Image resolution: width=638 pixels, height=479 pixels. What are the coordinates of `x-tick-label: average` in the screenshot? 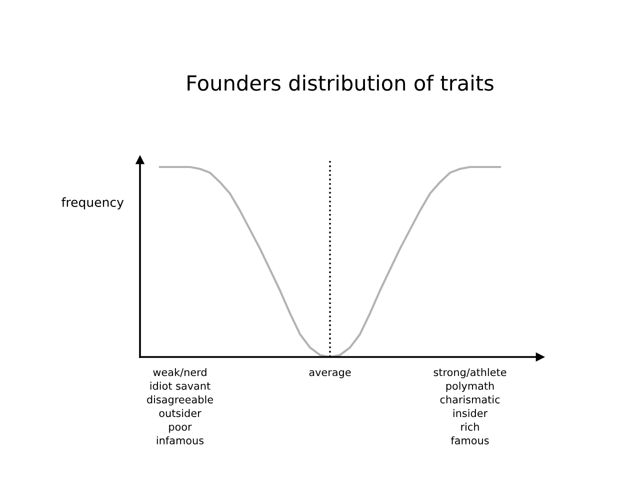 It's located at (330, 374).